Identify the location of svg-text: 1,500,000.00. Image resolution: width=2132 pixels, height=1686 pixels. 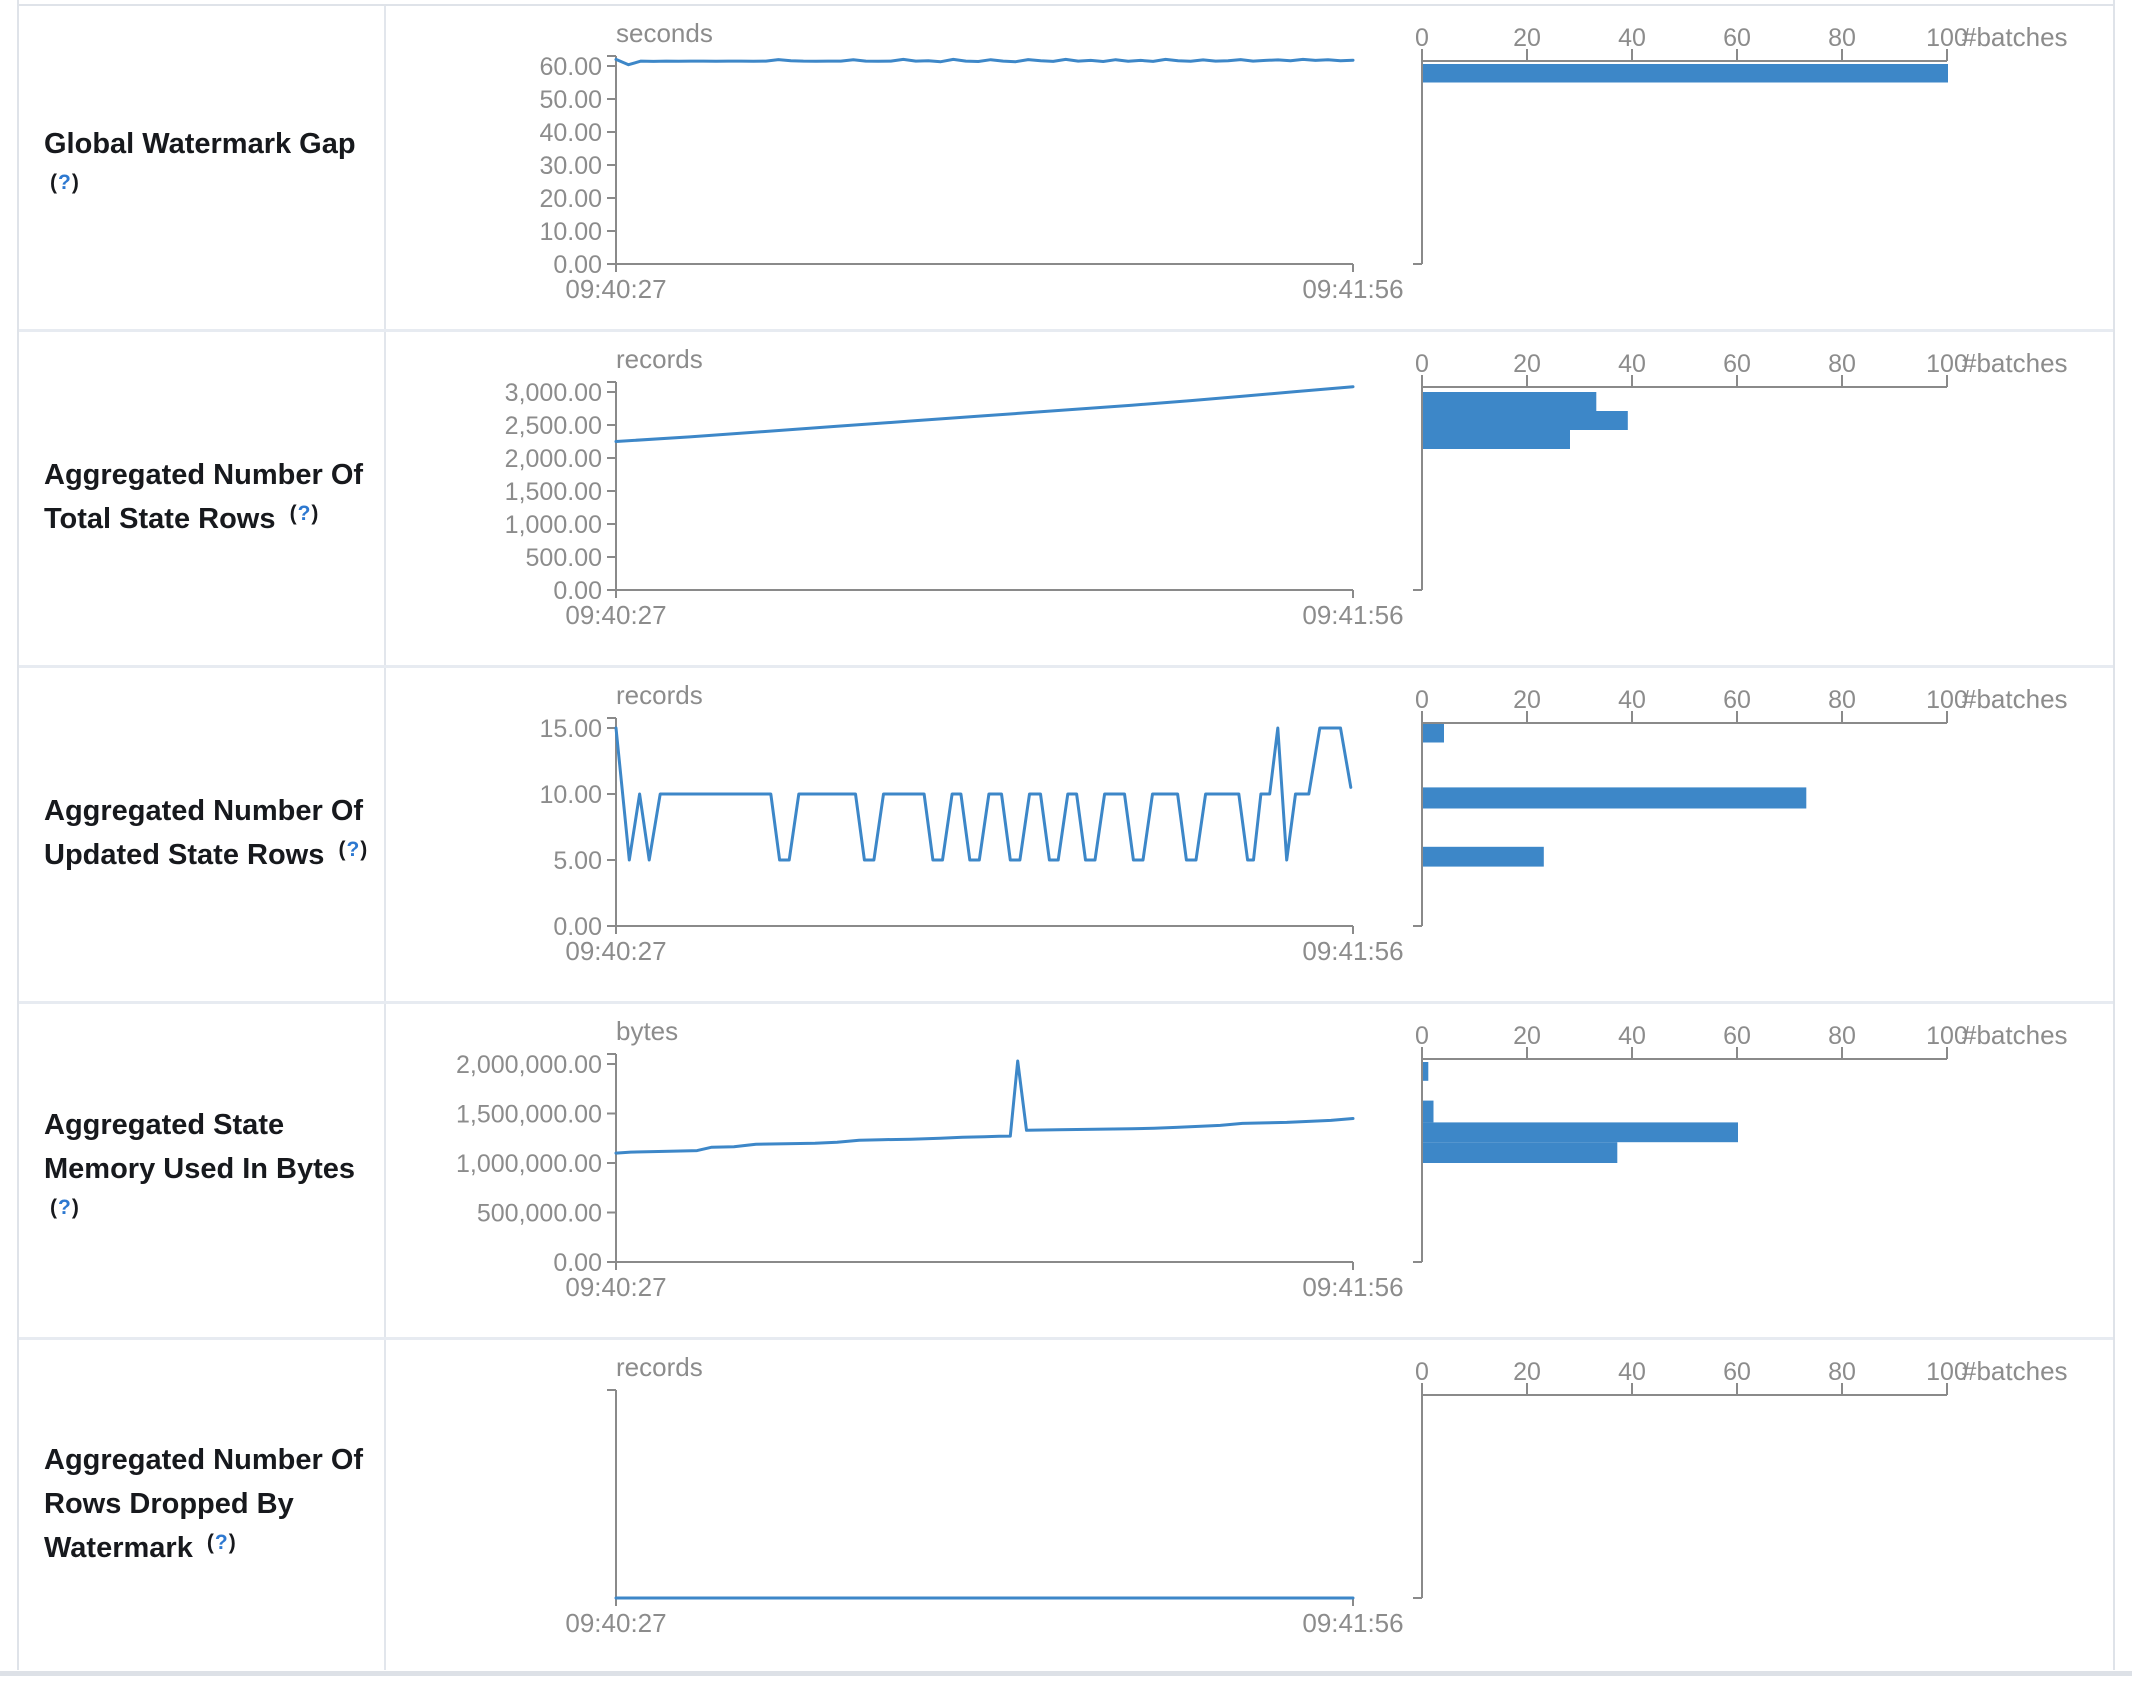
(529, 1115).